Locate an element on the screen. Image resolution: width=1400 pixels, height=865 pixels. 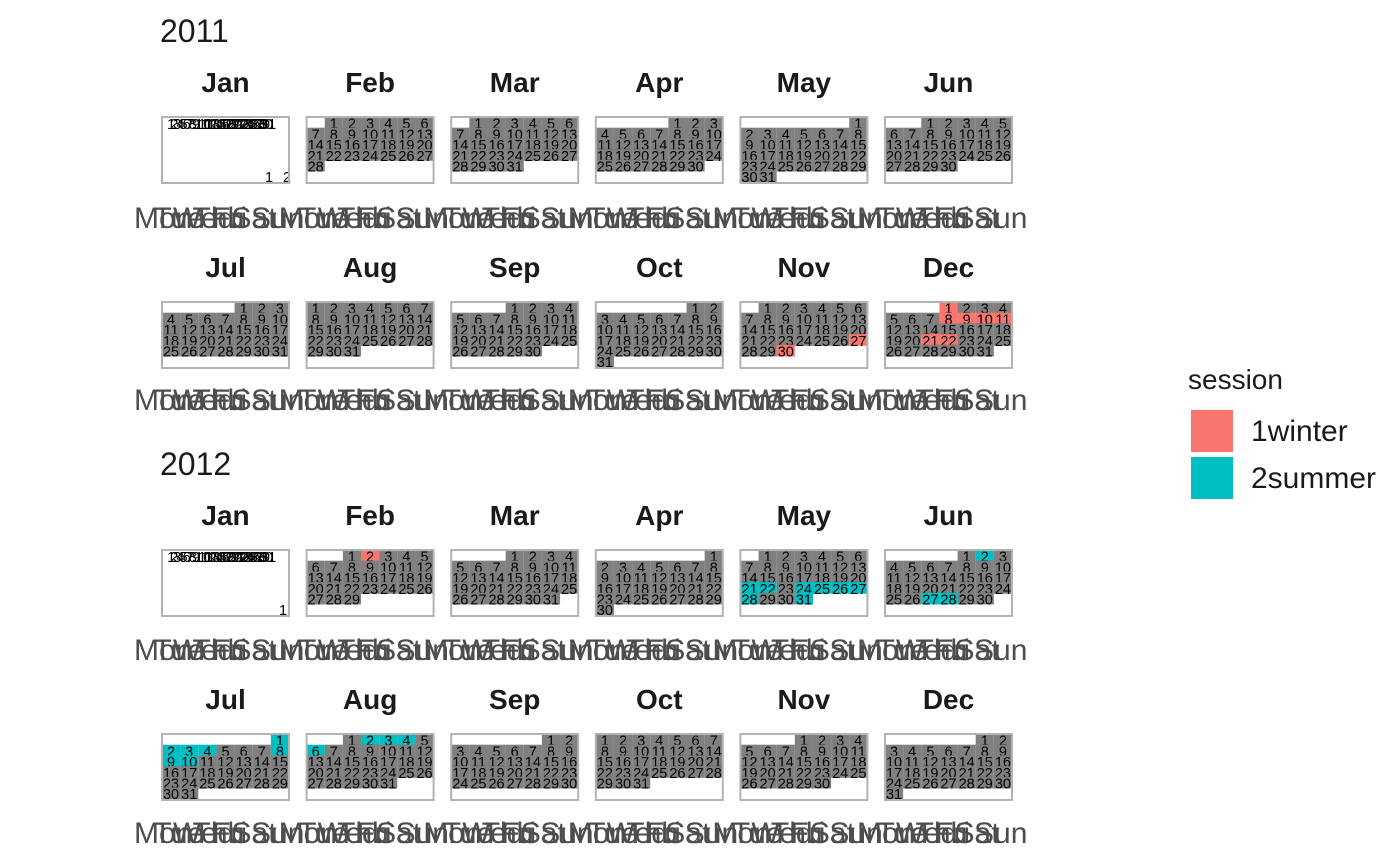
day-label: 9 is located at coordinates (352, 135).